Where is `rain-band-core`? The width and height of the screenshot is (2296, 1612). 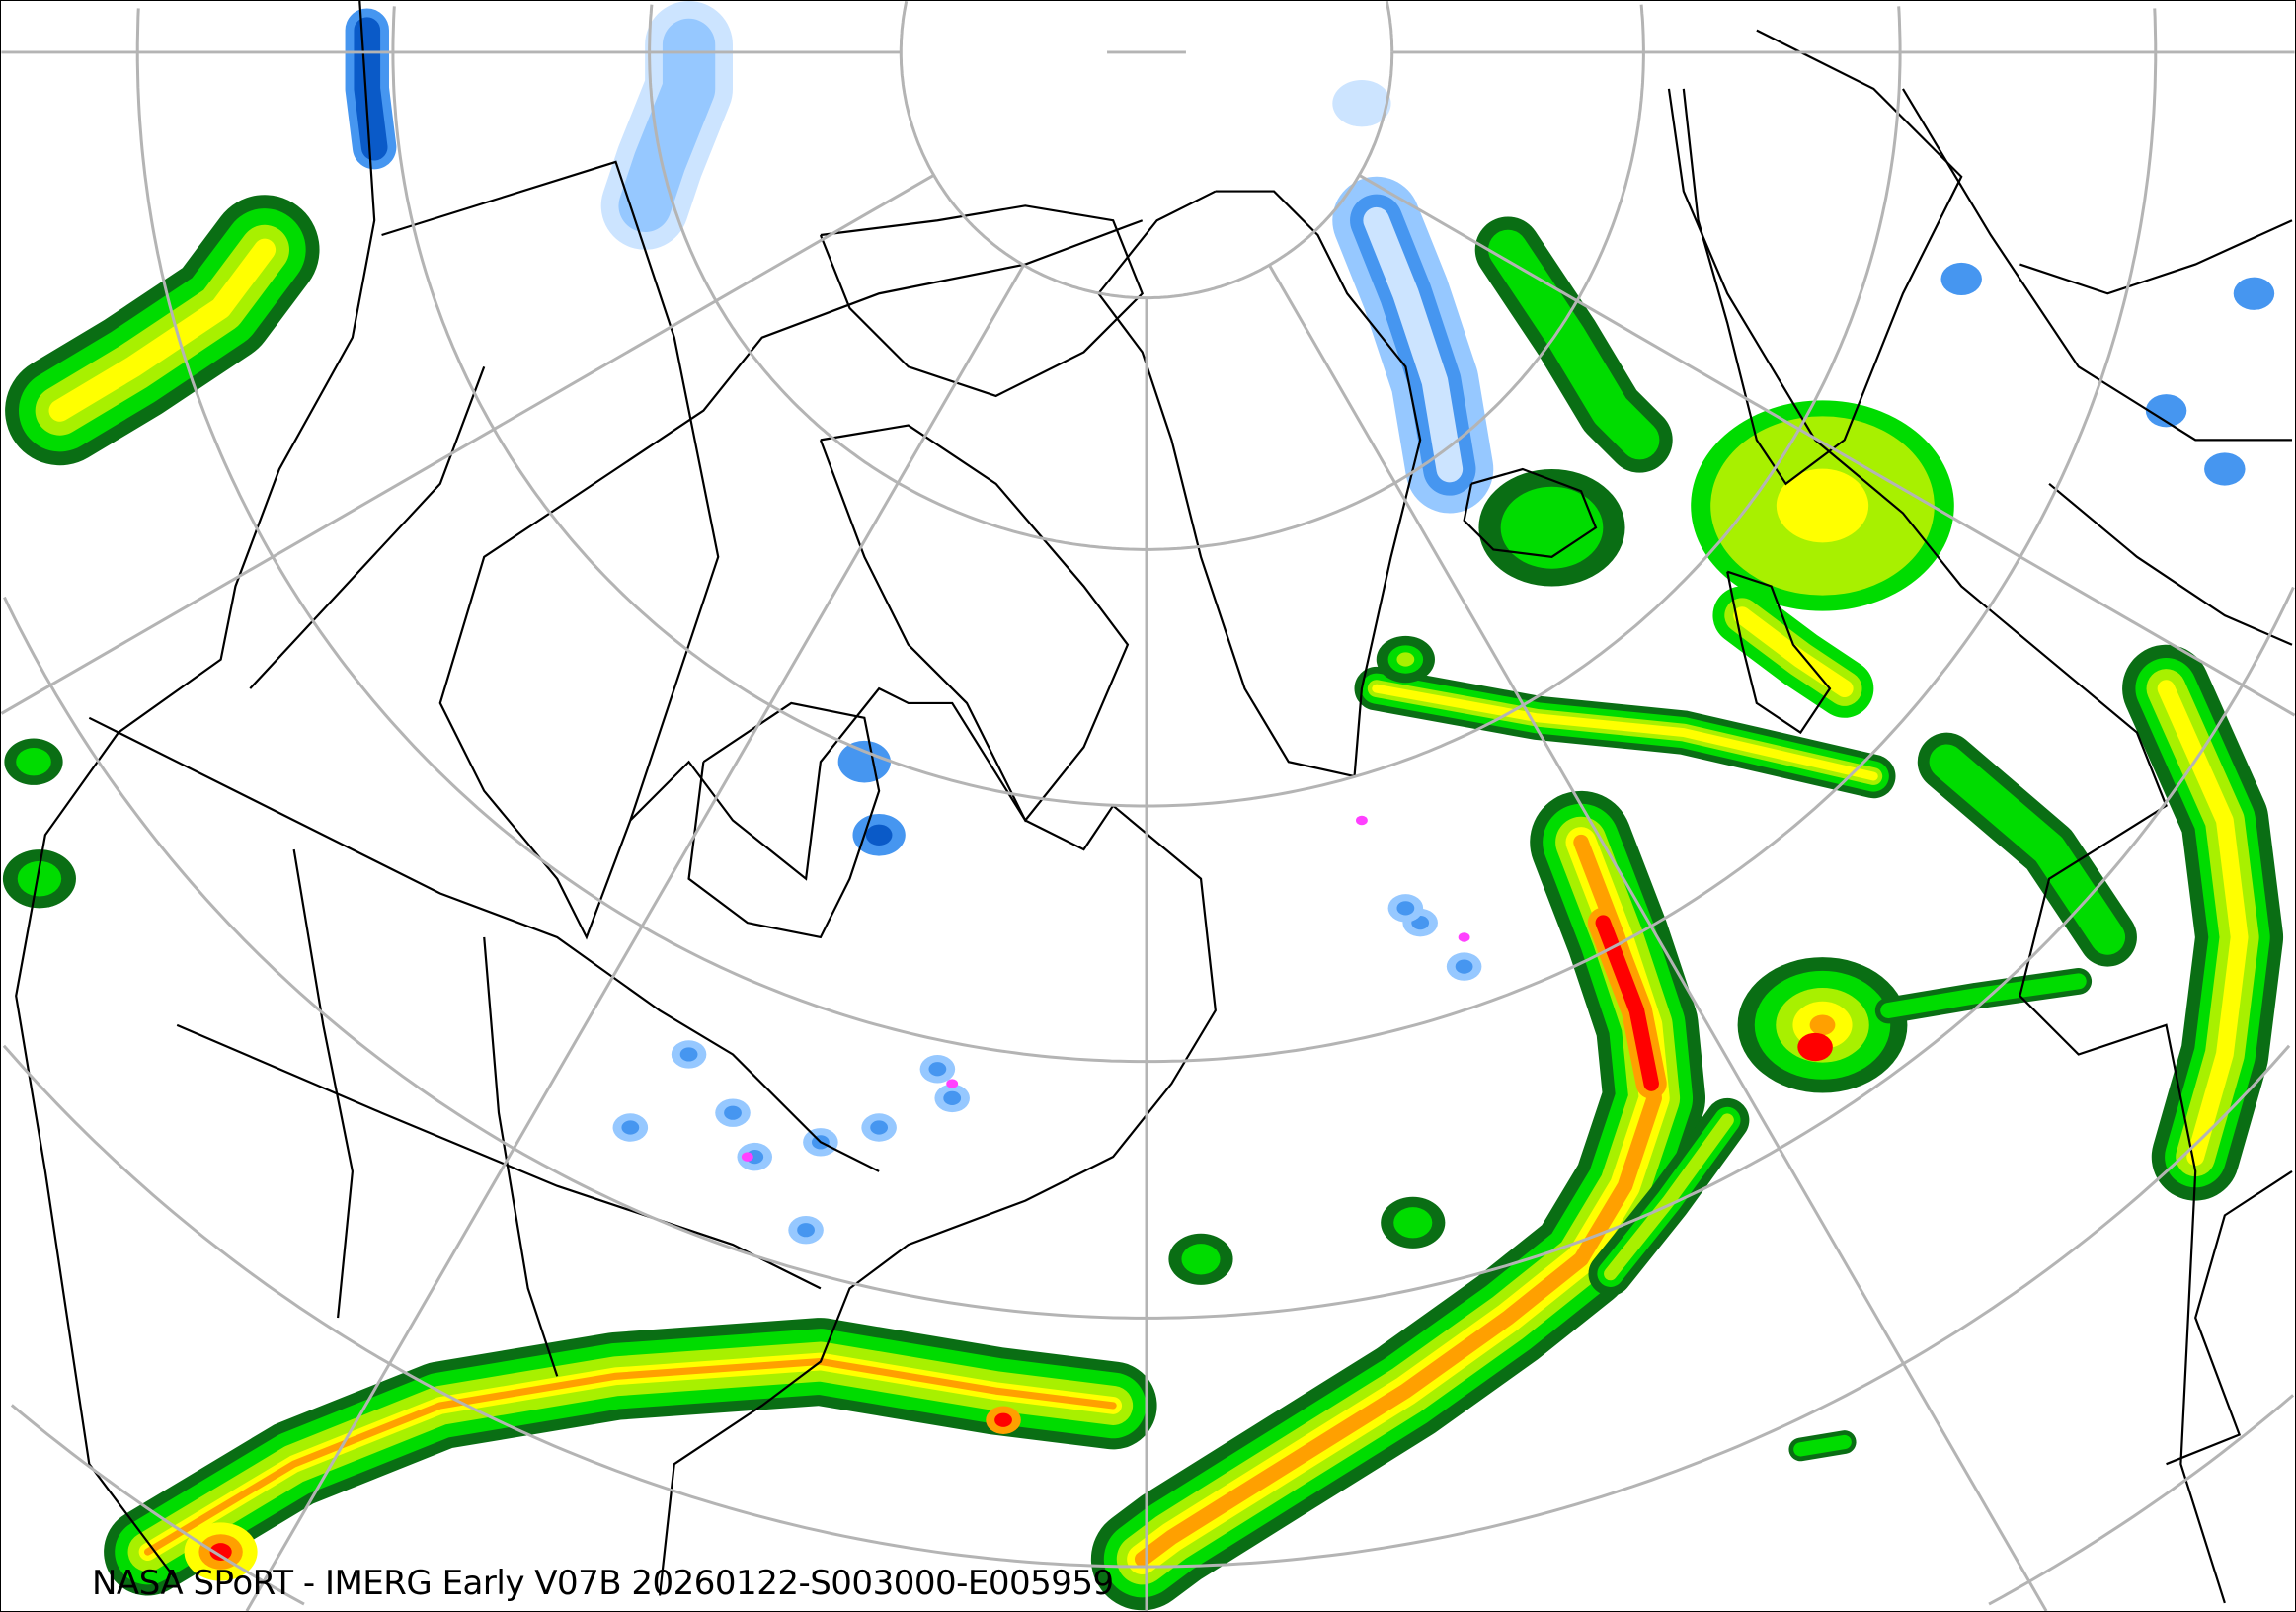 rain-band-core is located at coordinates (1627, 1003).